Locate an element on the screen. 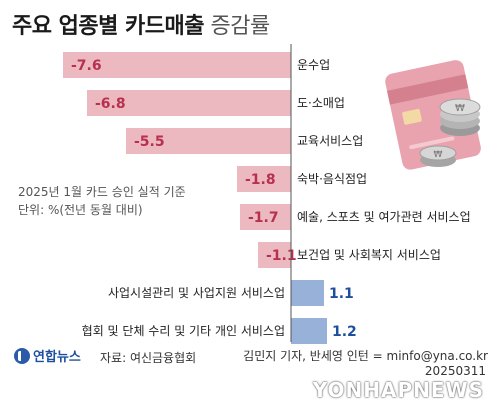  credit-text: 김민지 기자, 반세영 인턴 = minfo@yna.co.kr is located at coordinates (365, 356).